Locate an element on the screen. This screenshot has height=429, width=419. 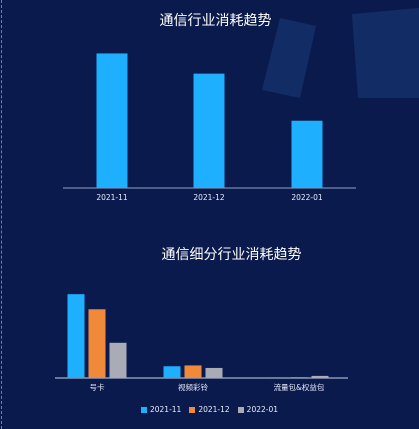
chart-2-tick-label: 号卡 is located at coordinates (97, 387).